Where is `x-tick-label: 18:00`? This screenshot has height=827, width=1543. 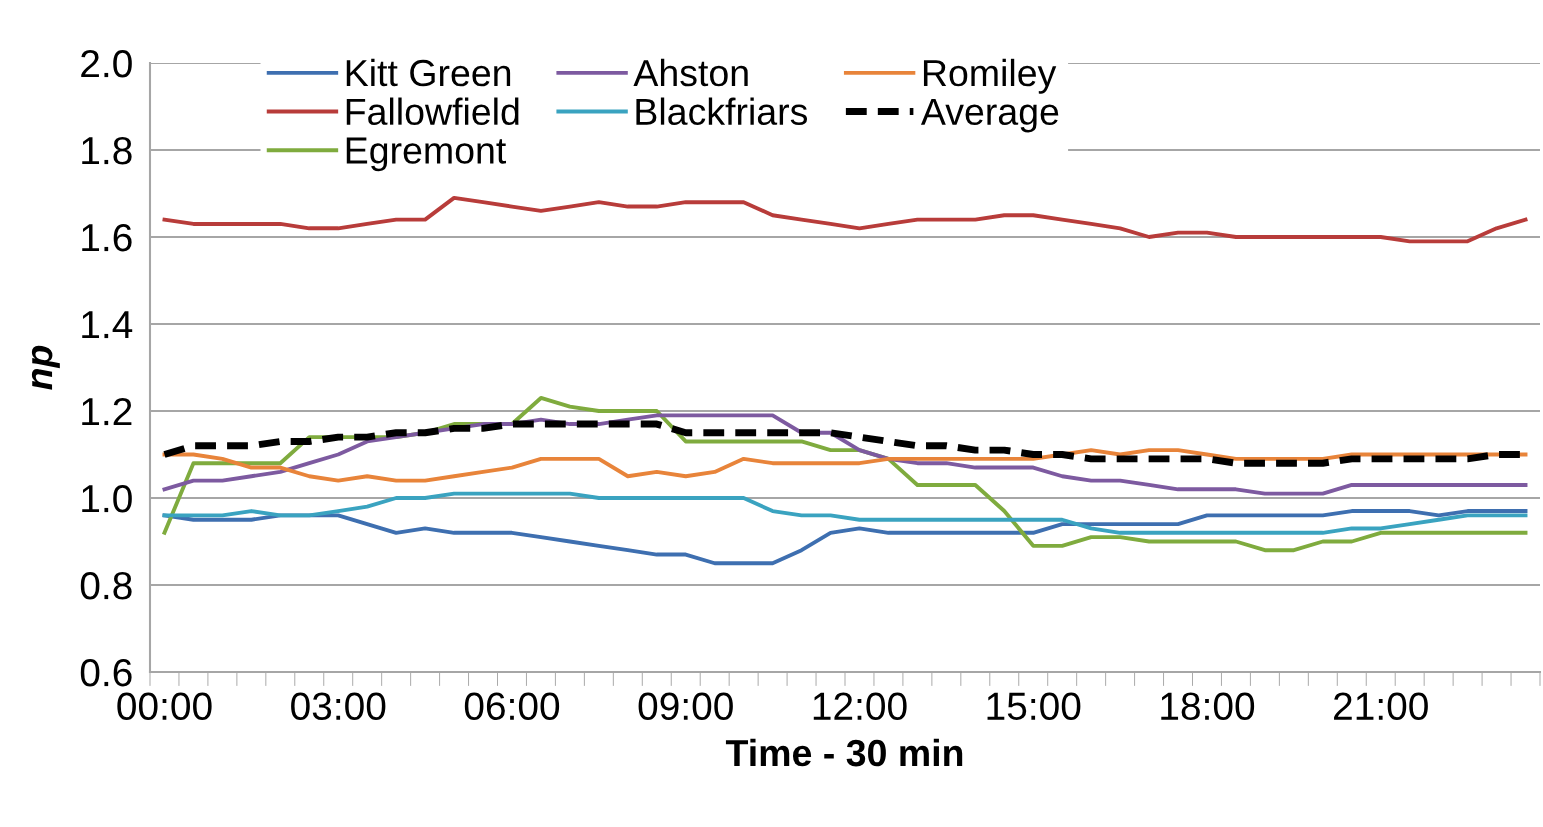 x-tick-label: 18:00 is located at coordinates (1208, 706).